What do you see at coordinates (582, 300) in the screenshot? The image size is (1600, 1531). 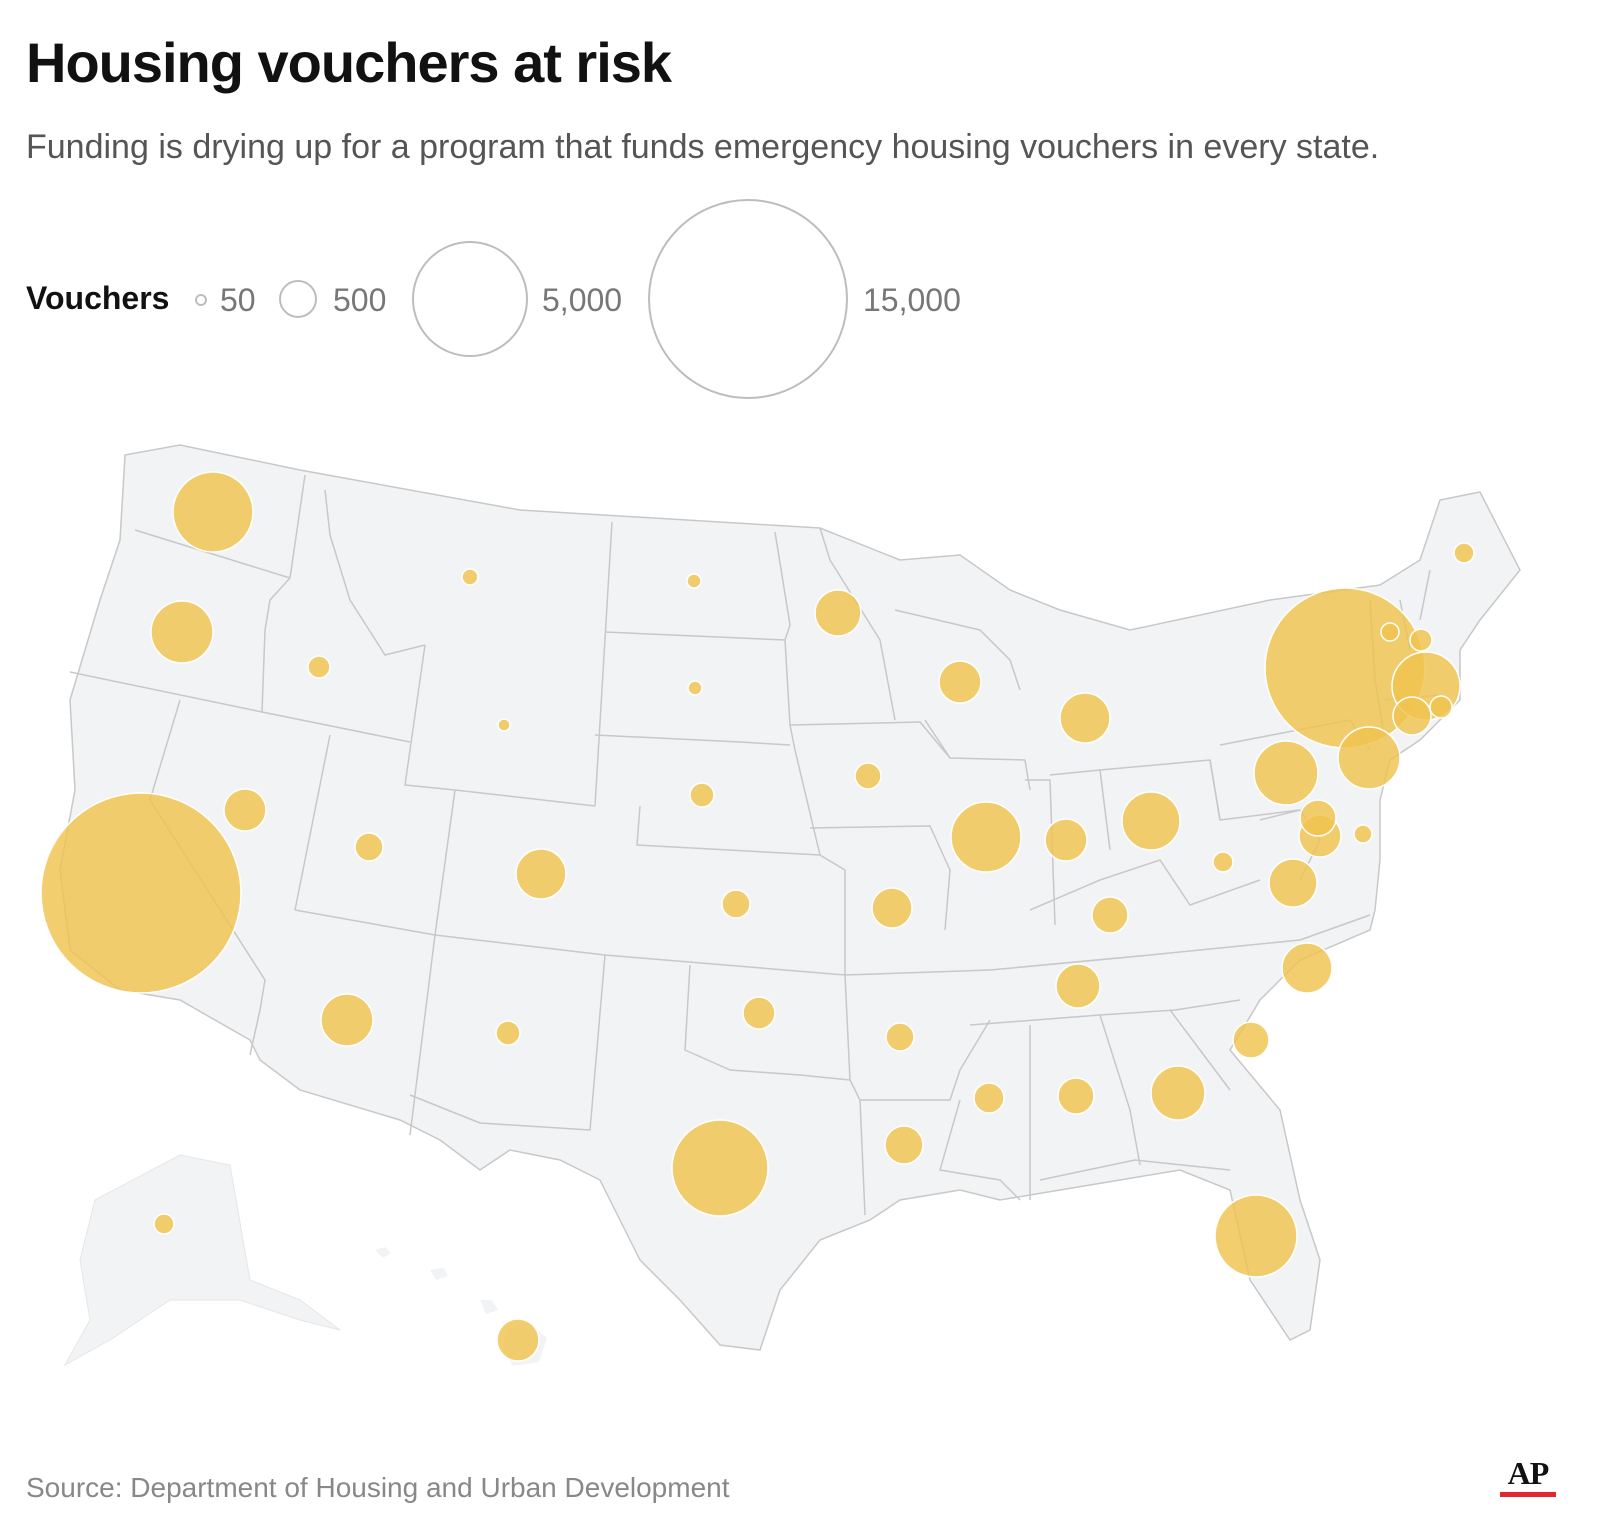 I see `legend-label-5000: 5,000` at bounding box center [582, 300].